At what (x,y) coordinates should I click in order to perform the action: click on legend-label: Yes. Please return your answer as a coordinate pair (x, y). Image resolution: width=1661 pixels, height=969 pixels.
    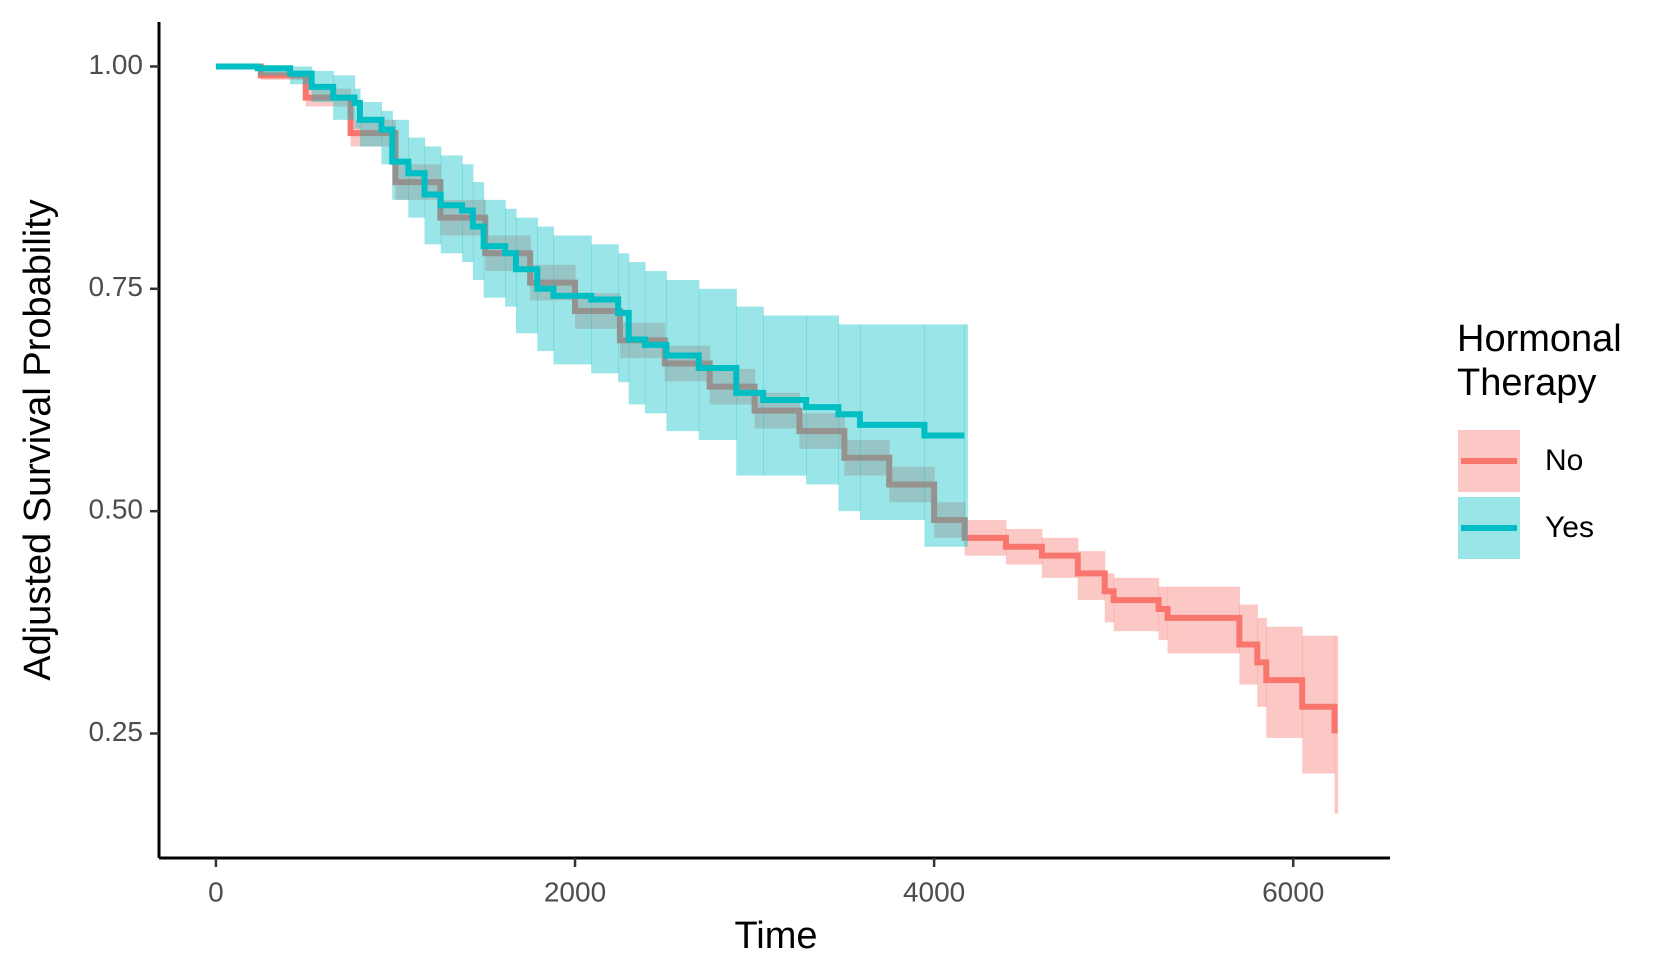
    Looking at the image, I should click on (1569, 527).